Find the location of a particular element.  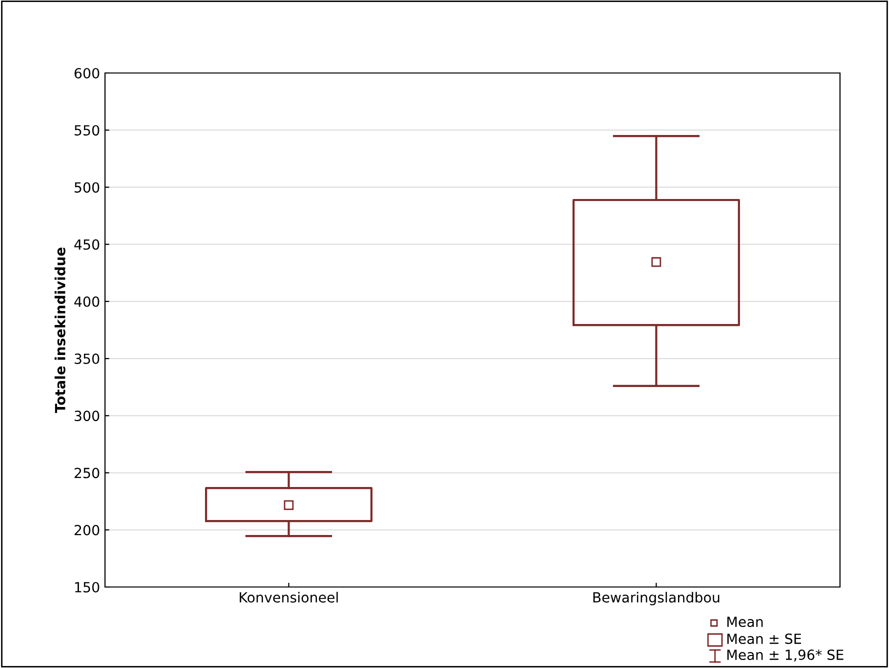

y-tick-label: 450 is located at coordinates (87, 244).